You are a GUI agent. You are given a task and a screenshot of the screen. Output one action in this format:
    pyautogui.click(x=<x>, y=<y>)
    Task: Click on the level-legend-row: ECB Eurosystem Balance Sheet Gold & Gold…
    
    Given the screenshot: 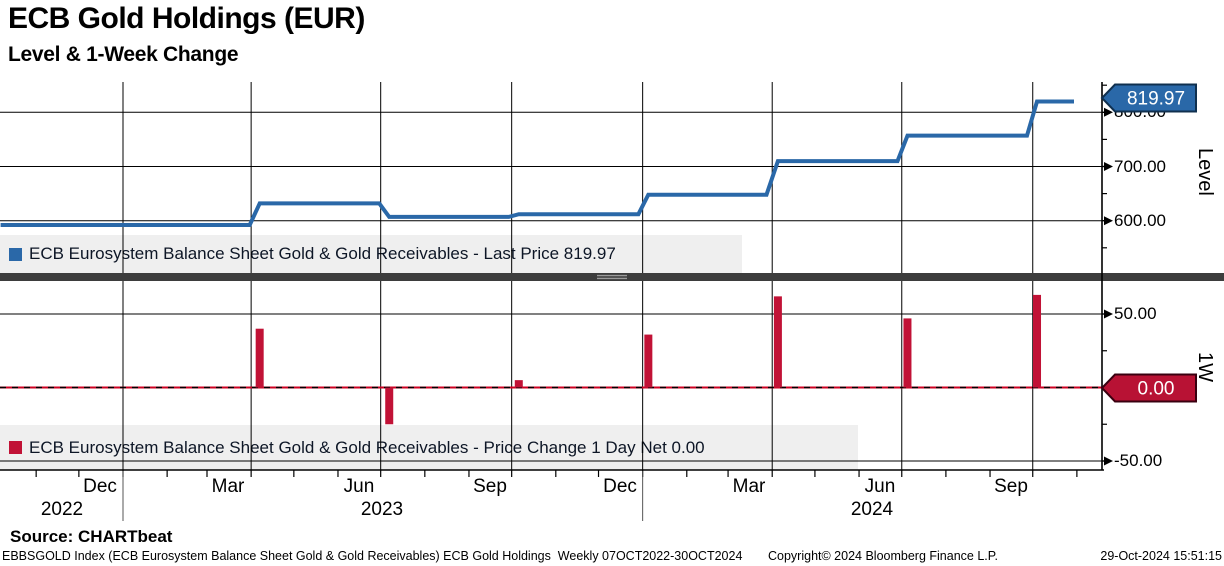 What is the action you would take?
    pyautogui.click(x=371, y=254)
    